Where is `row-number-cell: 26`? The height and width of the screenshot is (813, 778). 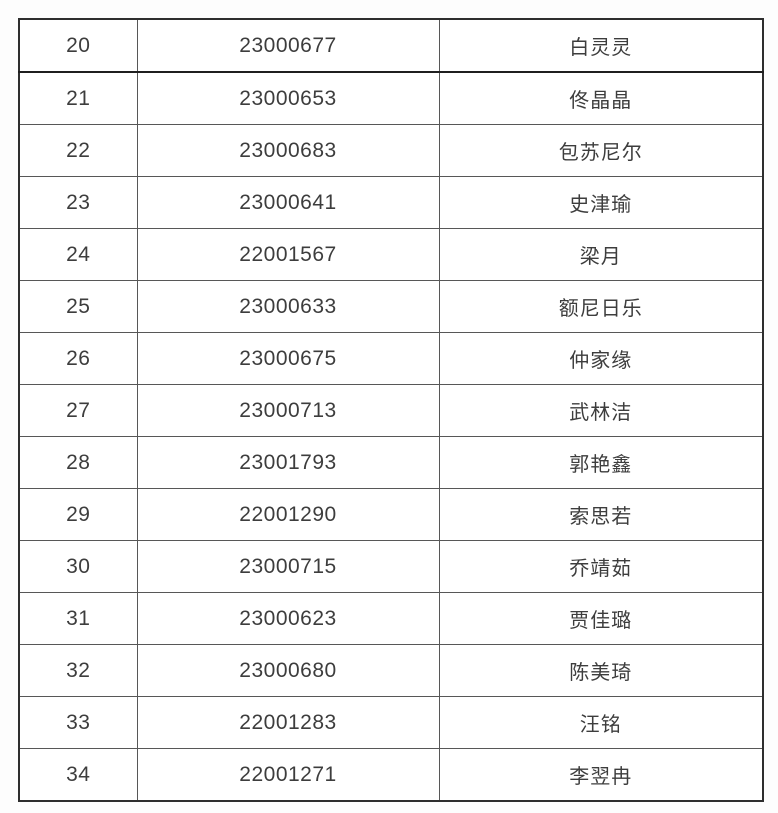
row-number-cell: 26 is located at coordinates (78, 358).